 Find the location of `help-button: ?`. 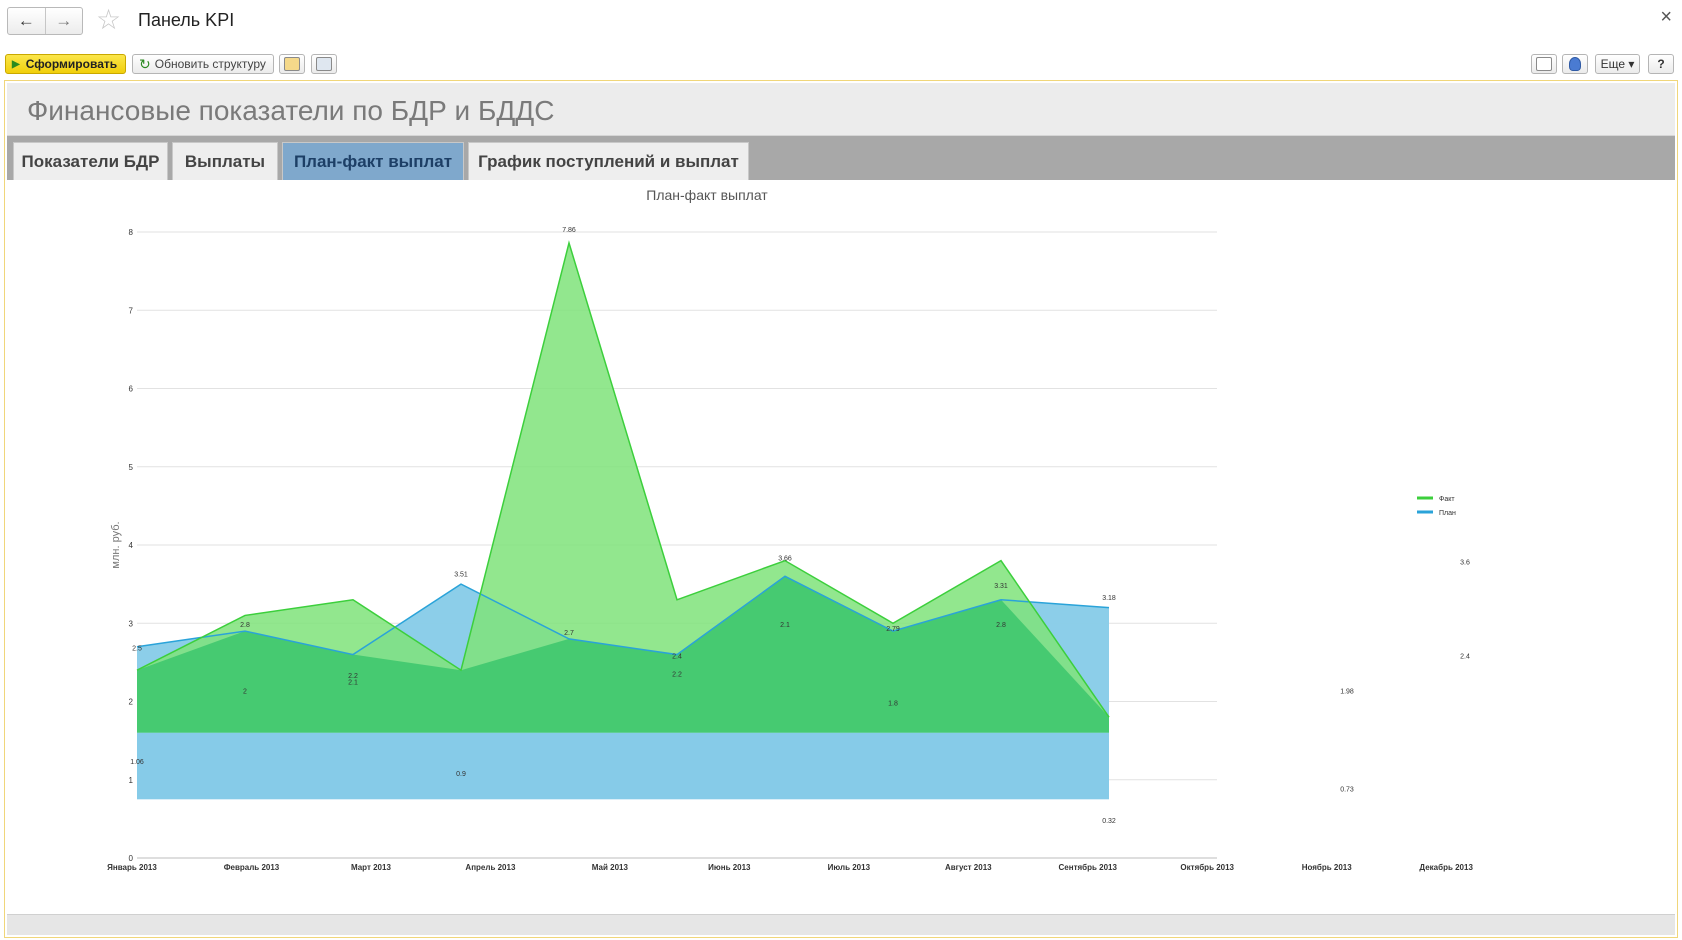

help-button: ? is located at coordinates (1661, 64).